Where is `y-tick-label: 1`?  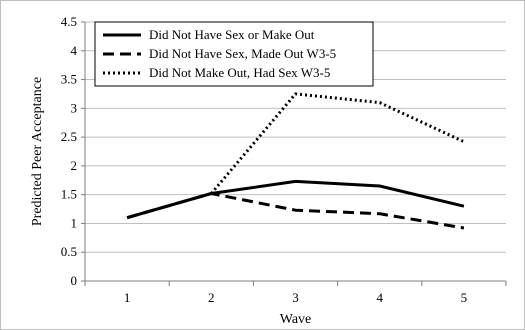
y-tick-label: 1 is located at coordinates (74, 222).